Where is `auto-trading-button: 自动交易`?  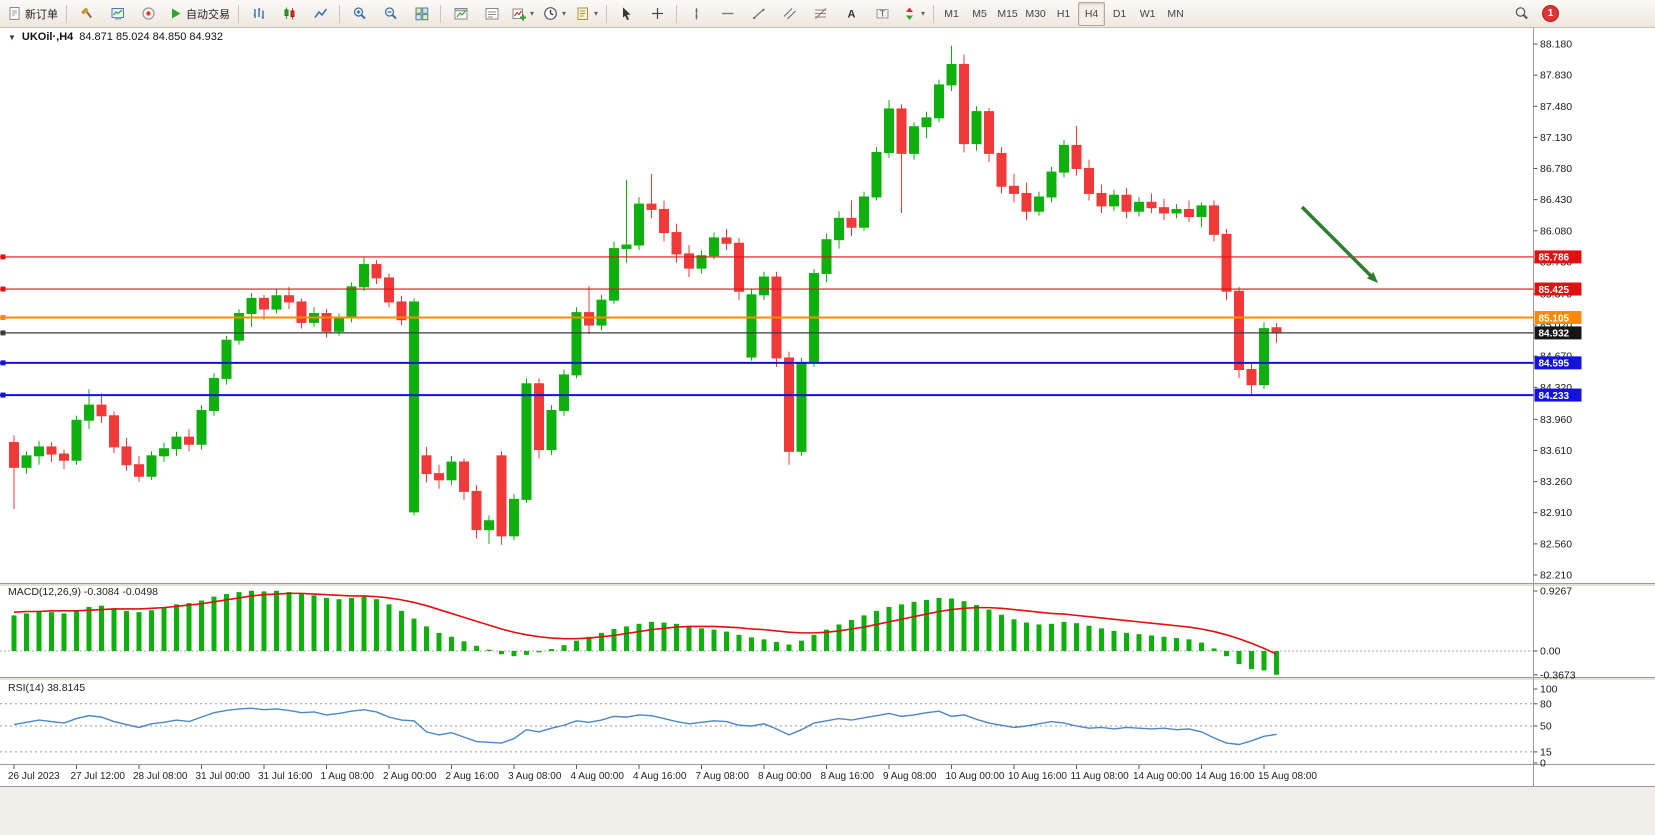
auto-trading-button: 自动交易 is located at coordinates (199, 14).